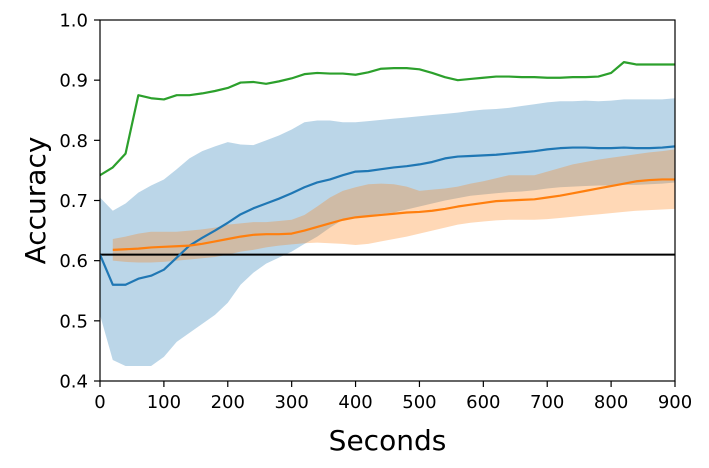 This screenshot has width=709, height=468. I want to click on x-axis-label: Seconds, so click(388, 440).